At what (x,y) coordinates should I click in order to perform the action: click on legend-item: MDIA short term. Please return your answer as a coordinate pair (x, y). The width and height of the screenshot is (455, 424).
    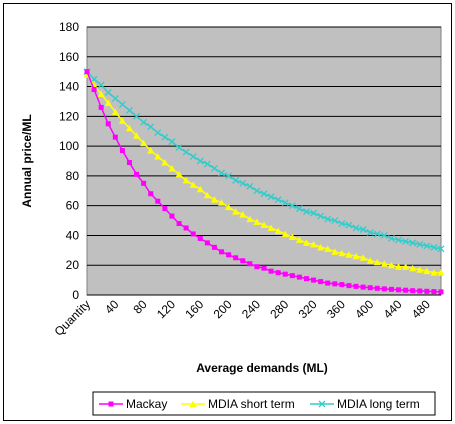
    Looking at the image, I should click on (238, 404).